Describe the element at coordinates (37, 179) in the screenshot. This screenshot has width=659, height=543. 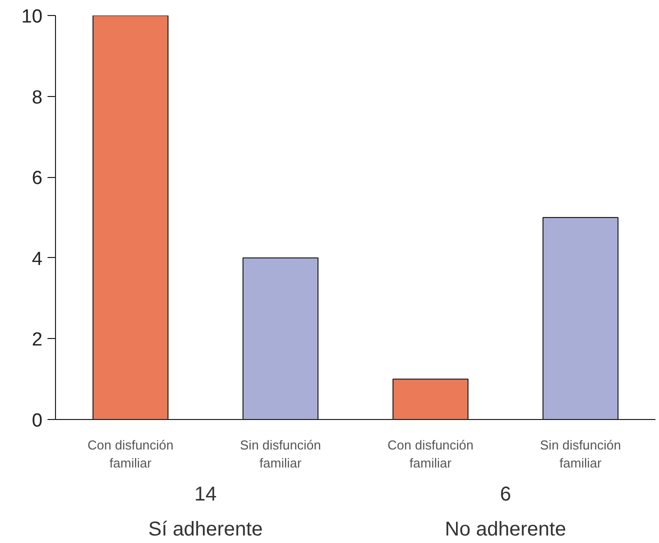
I see `y-tick-label: 6` at that location.